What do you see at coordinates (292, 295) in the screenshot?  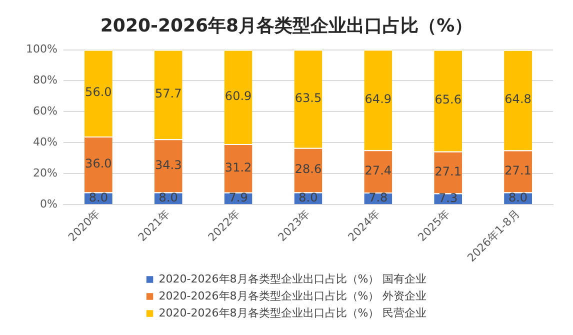 I see `legend-label: 2020-2026年8月各类型企业出口占比（%） 外资企业` at bounding box center [292, 295].